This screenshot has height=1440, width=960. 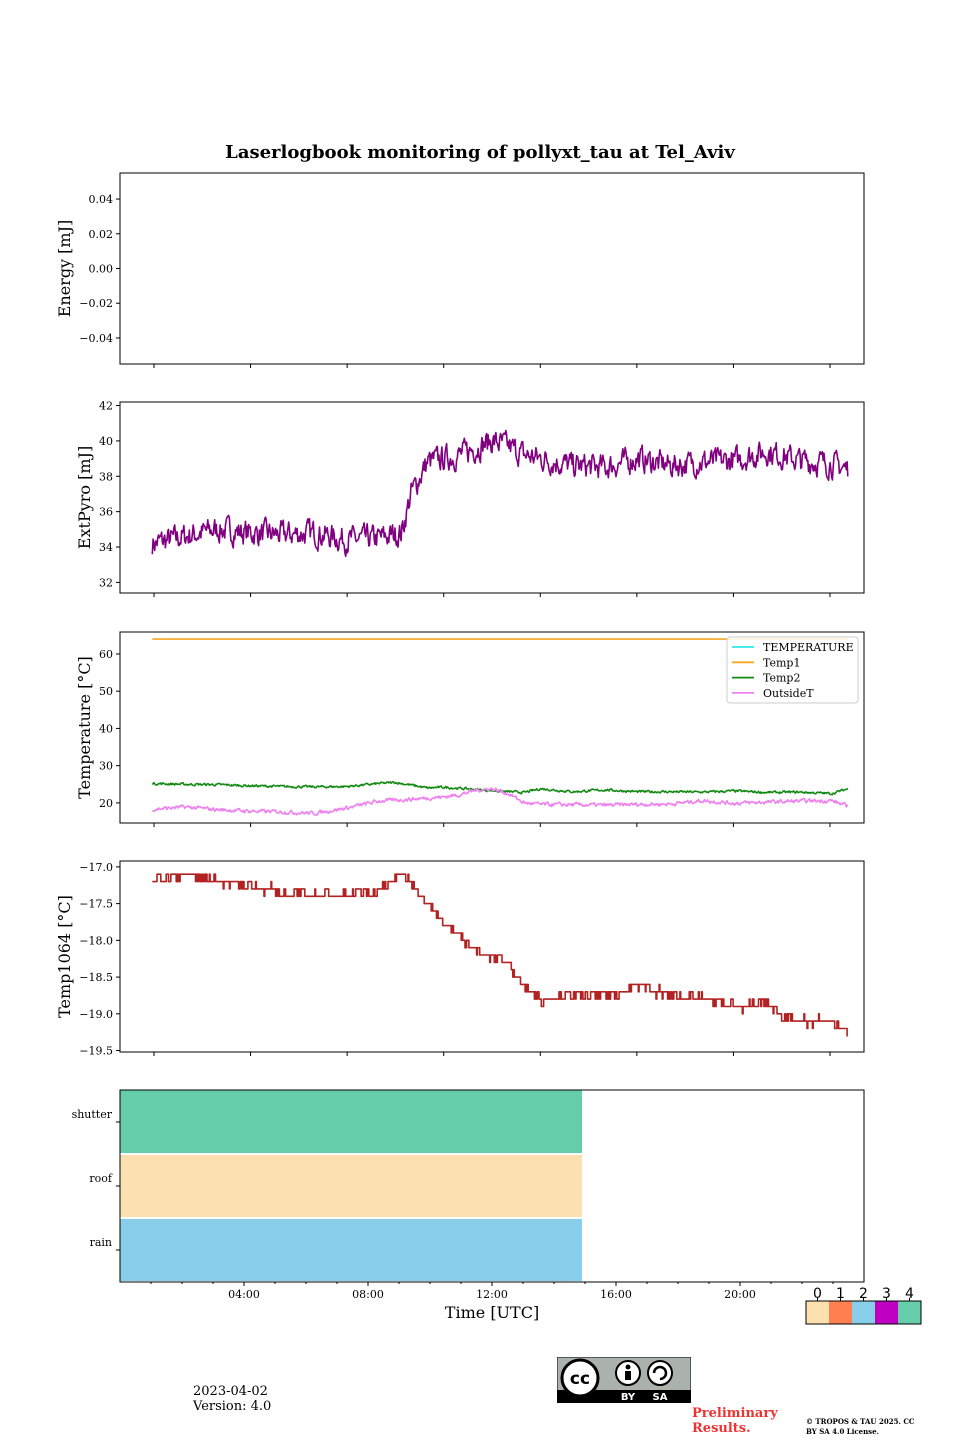 I want to click on extpyro-ytick-label: 38, so click(x=106, y=476).